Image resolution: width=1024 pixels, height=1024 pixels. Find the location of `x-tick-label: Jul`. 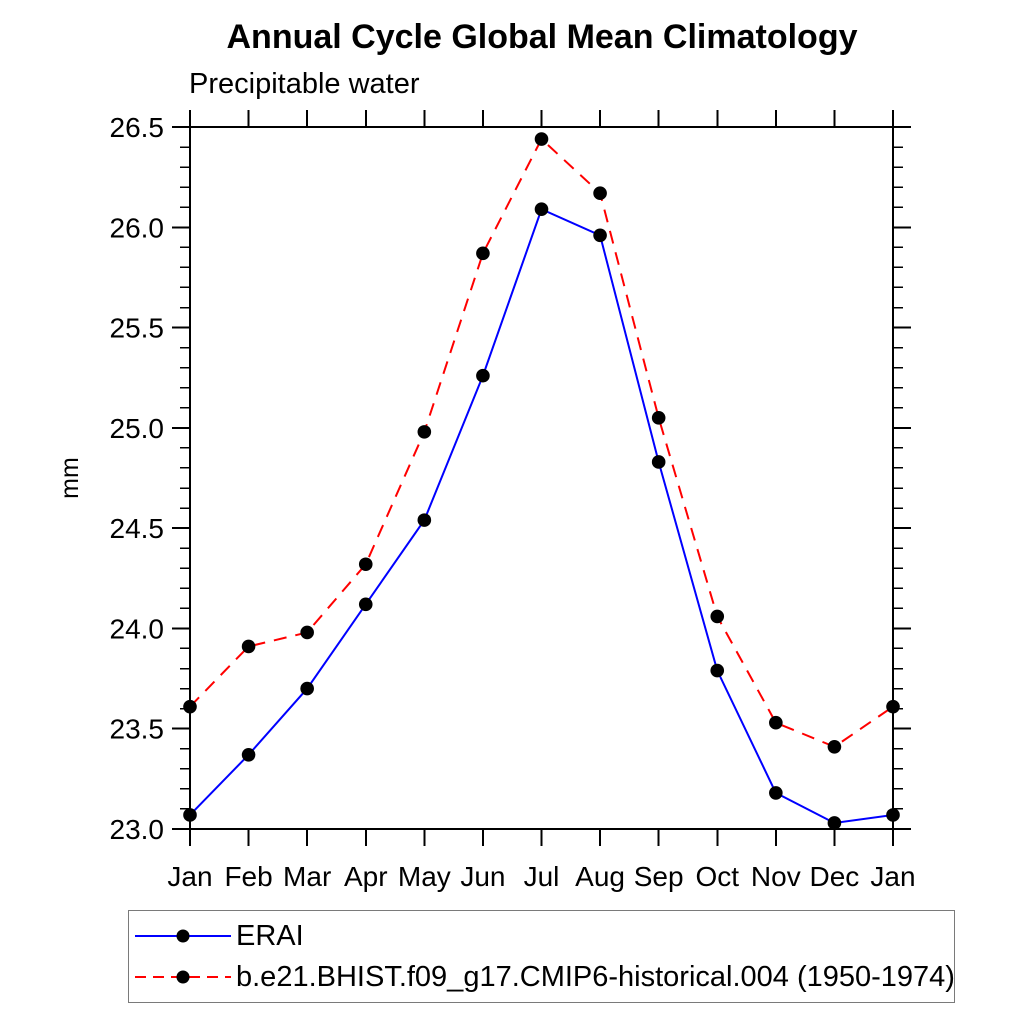

x-tick-label: Jul is located at coordinates (542, 876).